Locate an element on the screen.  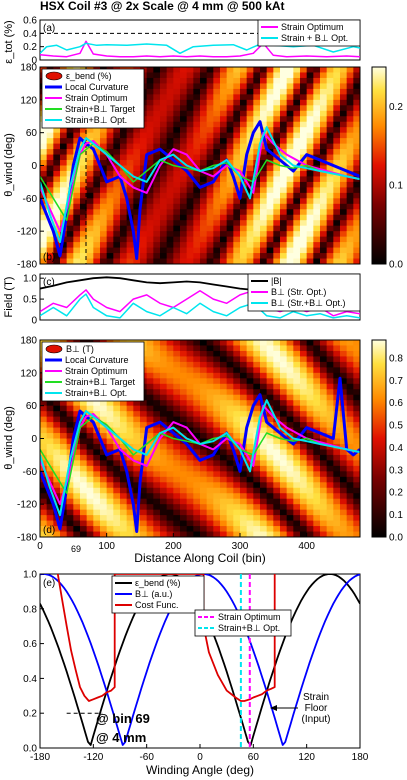
series-cost-func--line is located at coordinates (166, 638).